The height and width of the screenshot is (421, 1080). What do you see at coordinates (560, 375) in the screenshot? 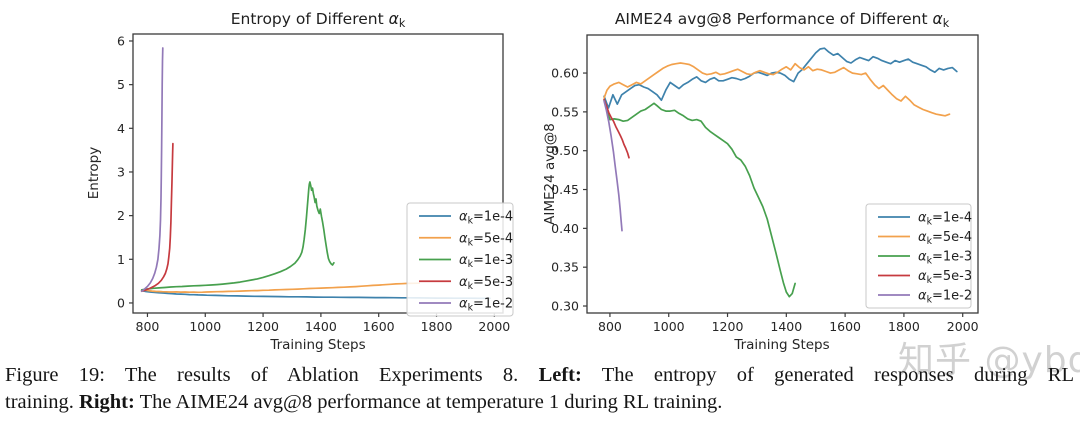
I see `caption-bold-segment: Left:` at bounding box center [560, 375].